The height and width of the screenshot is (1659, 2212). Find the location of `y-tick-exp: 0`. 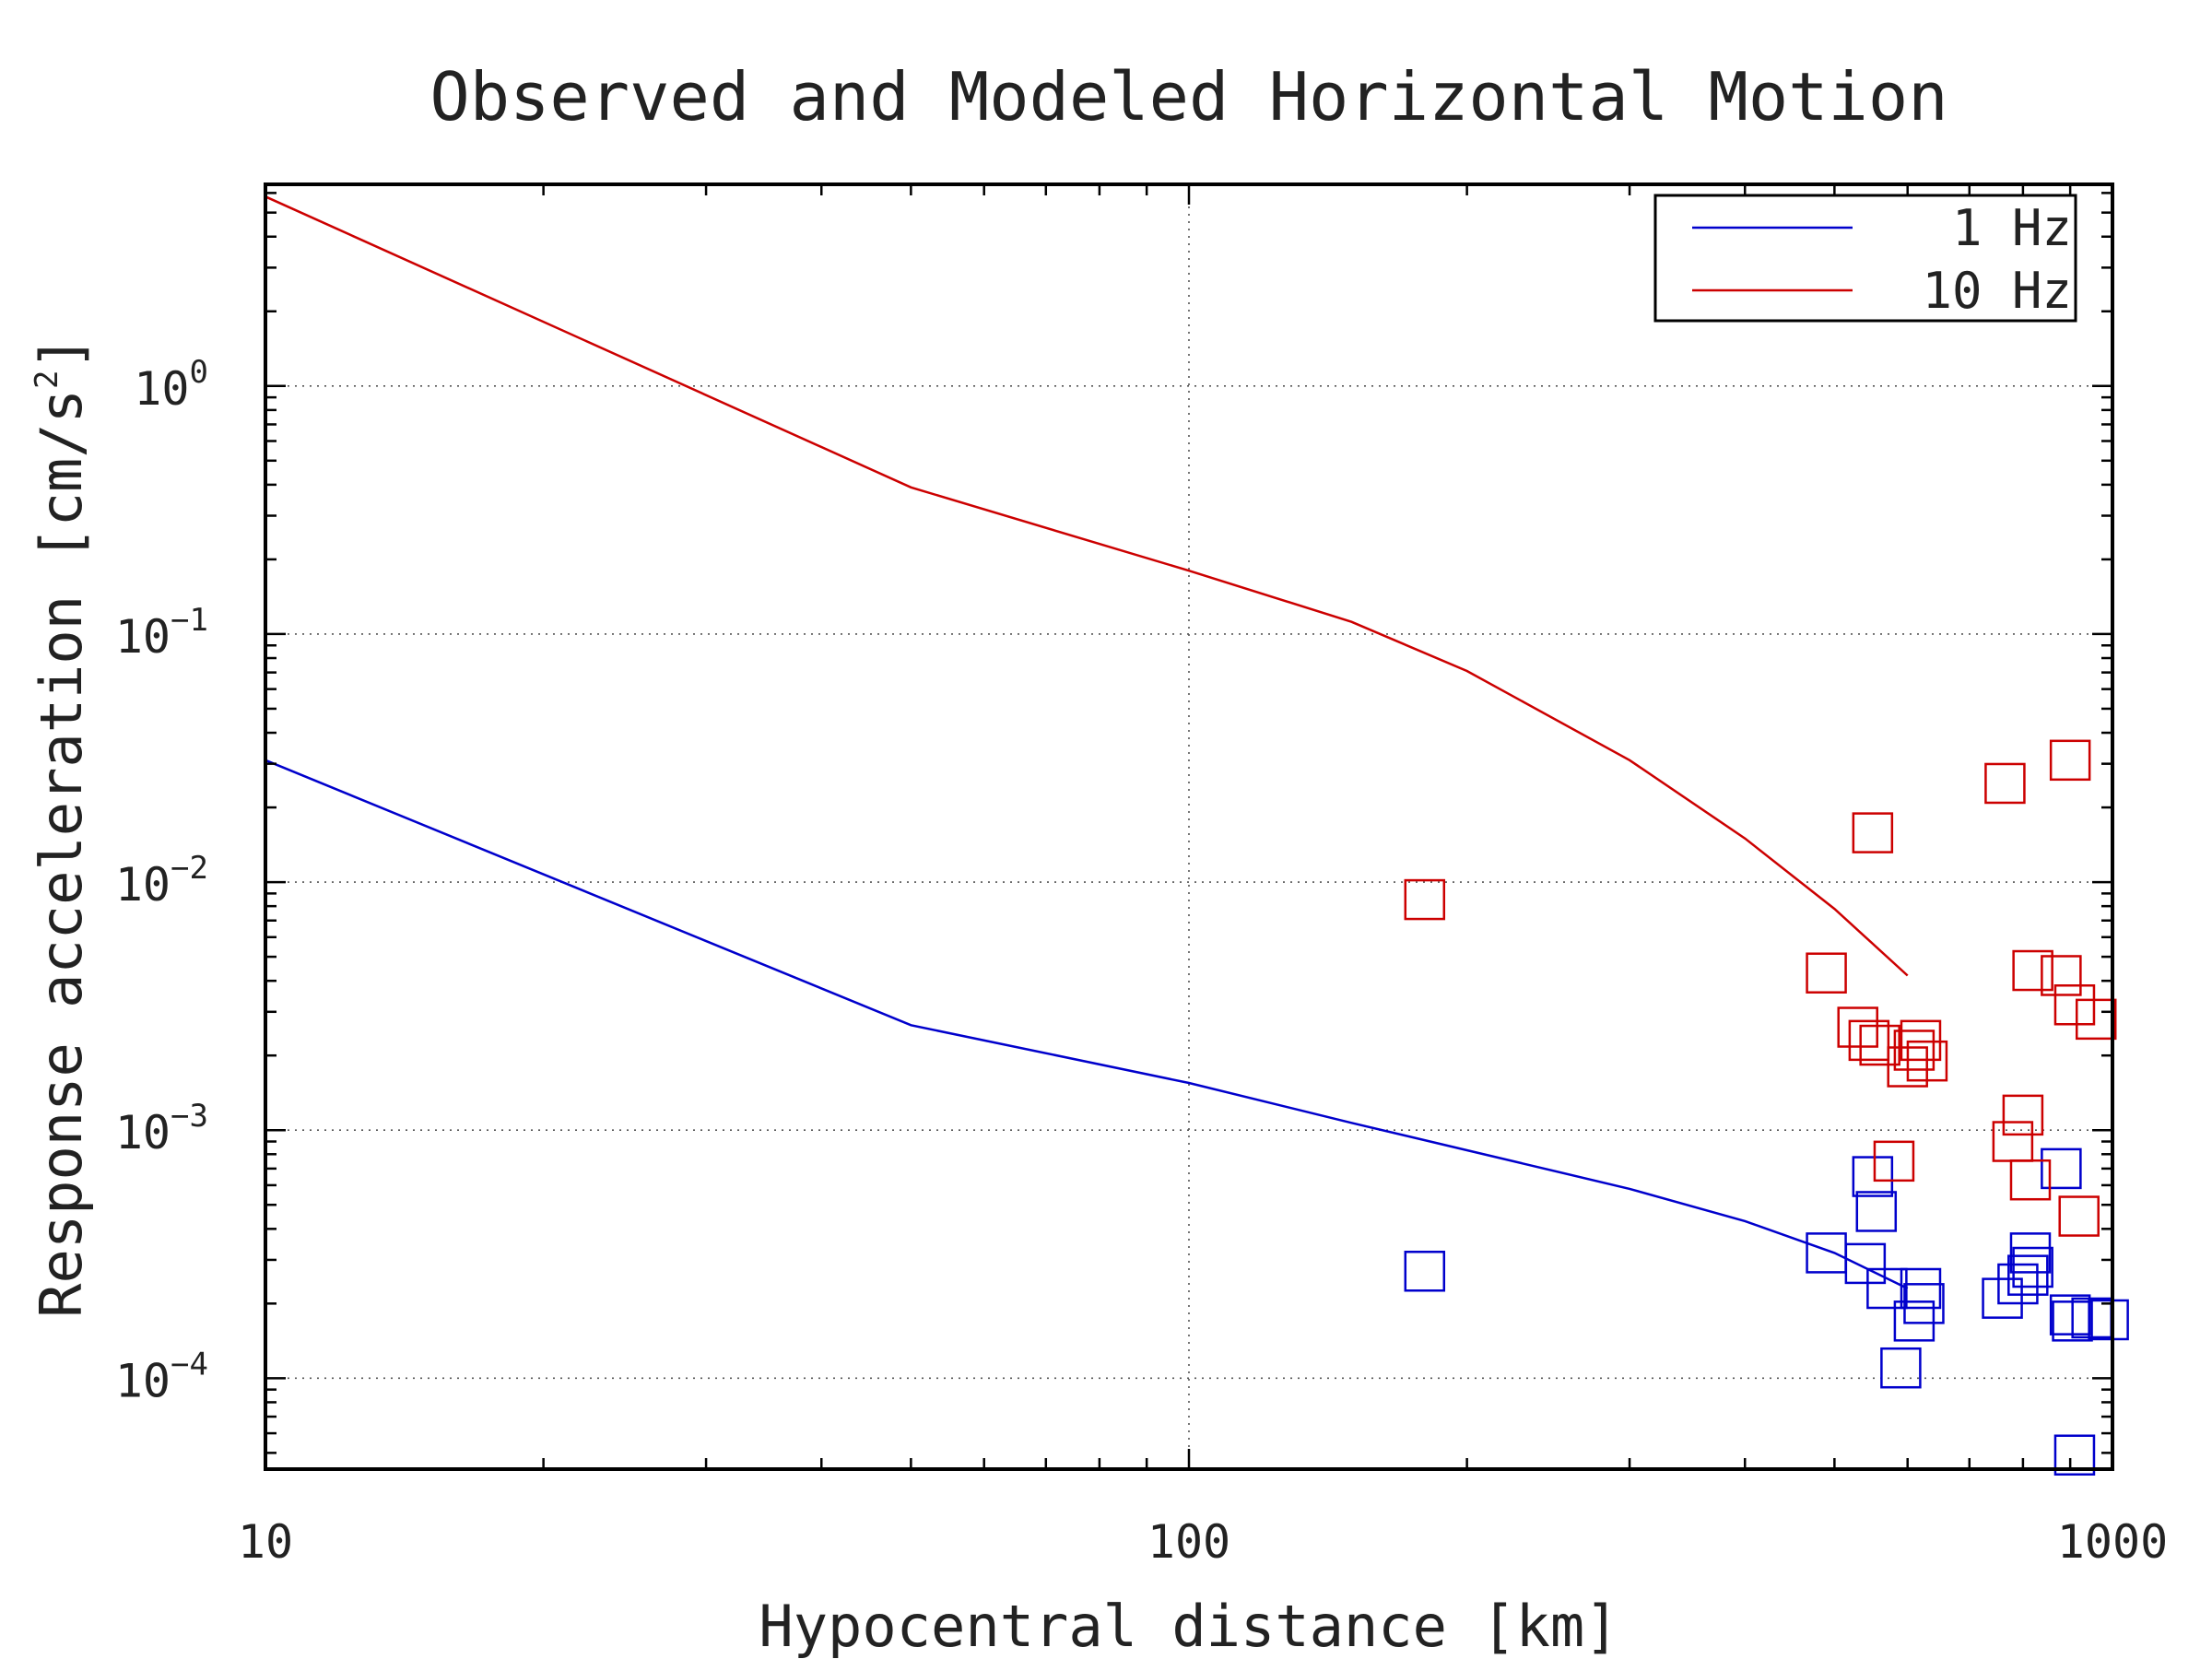

y-tick-exp: 0 is located at coordinates (199, 372).